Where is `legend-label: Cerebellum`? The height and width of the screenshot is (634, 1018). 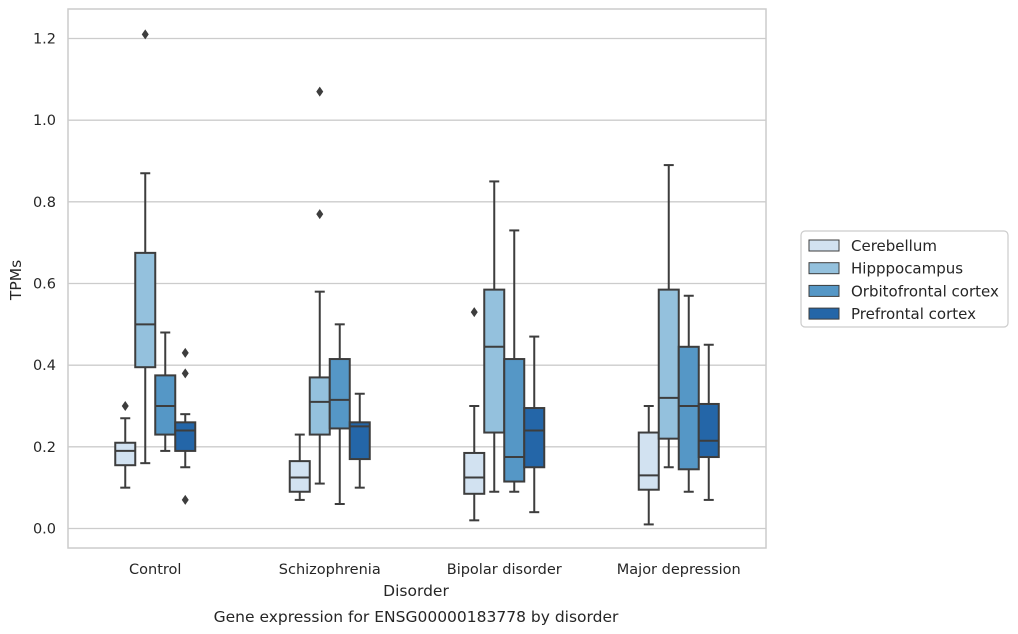
legend-label: Cerebellum is located at coordinates (894, 246).